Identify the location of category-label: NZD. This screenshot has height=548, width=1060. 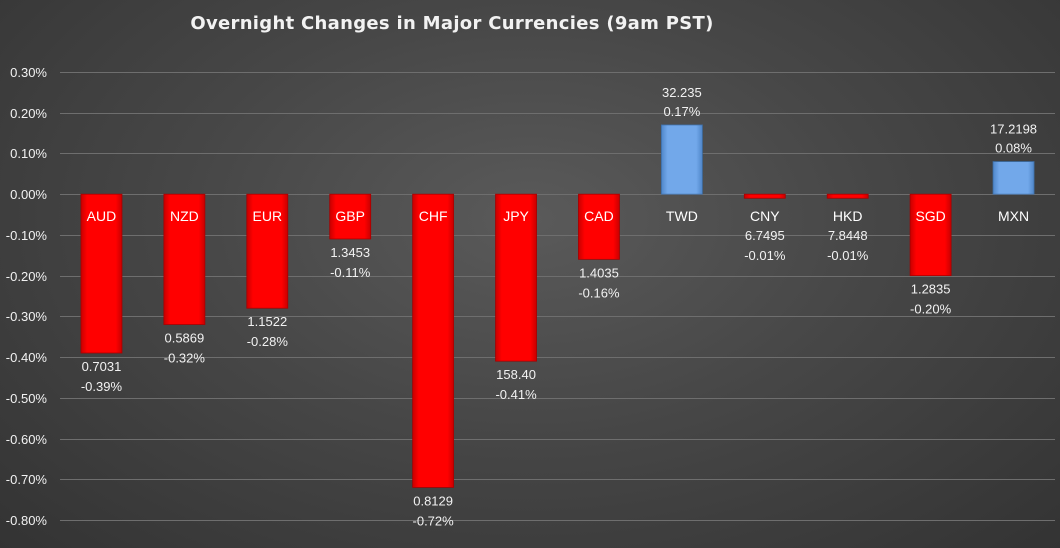
(184, 216).